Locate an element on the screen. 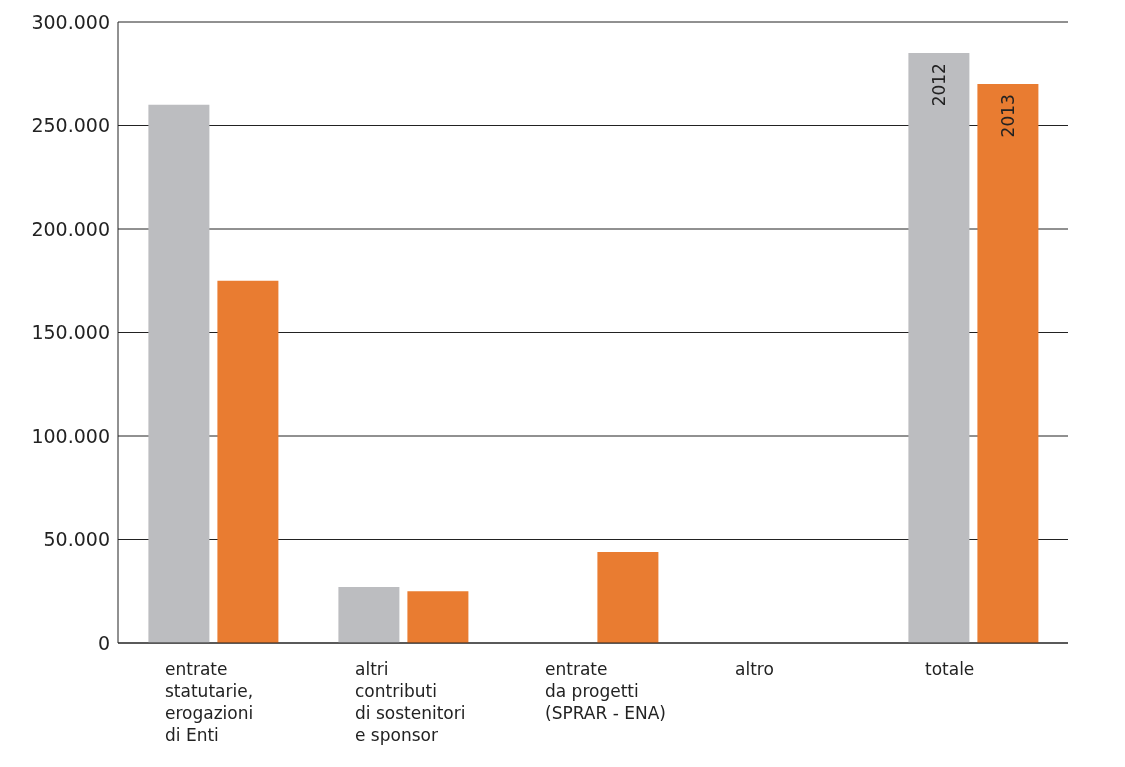 This screenshot has height=767, width=1125. y-tick-label: 300.000 is located at coordinates (70, 21).